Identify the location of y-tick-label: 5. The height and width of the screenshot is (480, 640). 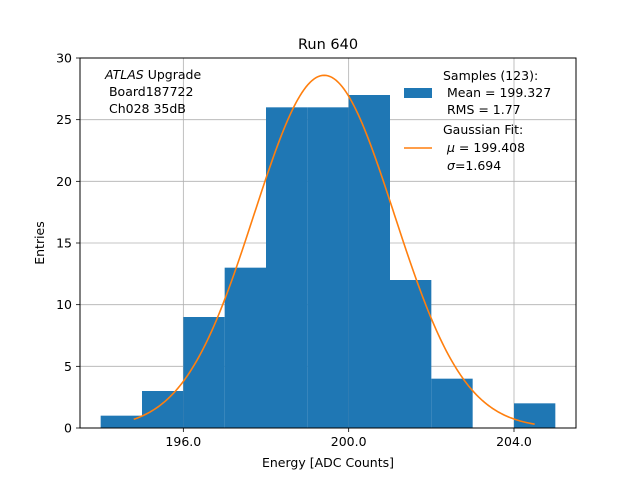
(68, 366).